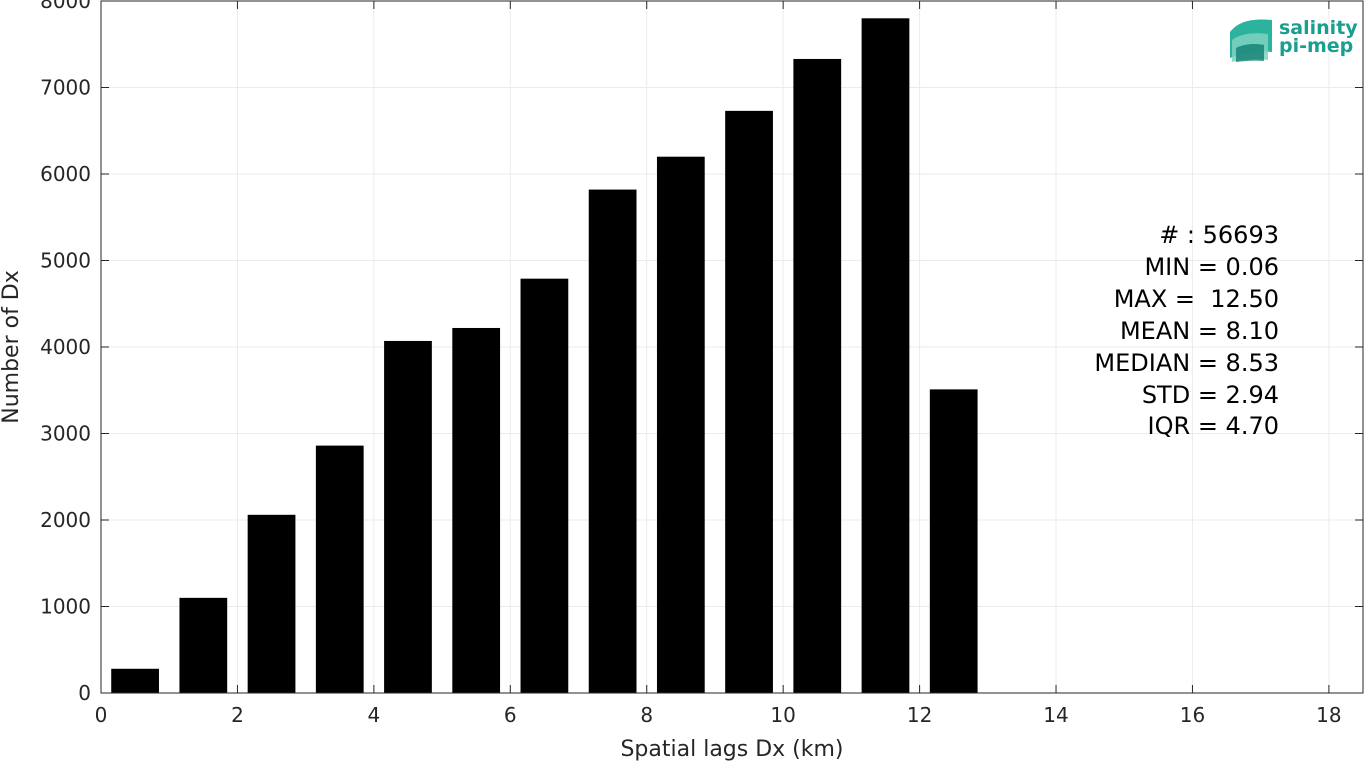 The image size is (1365, 763). What do you see at coordinates (65, 174) in the screenshot?
I see `y-tick-label: 6000` at bounding box center [65, 174].